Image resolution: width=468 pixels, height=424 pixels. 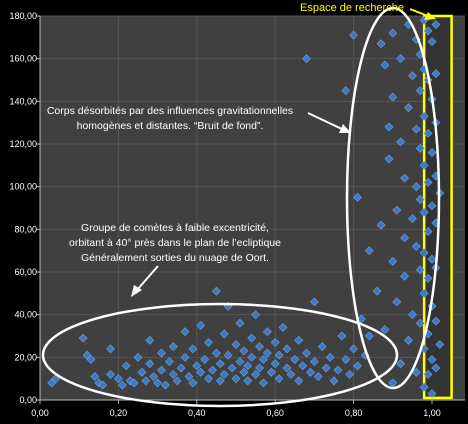 I want to click on y-tick-label: 160,00, so click(x=23, y=59).